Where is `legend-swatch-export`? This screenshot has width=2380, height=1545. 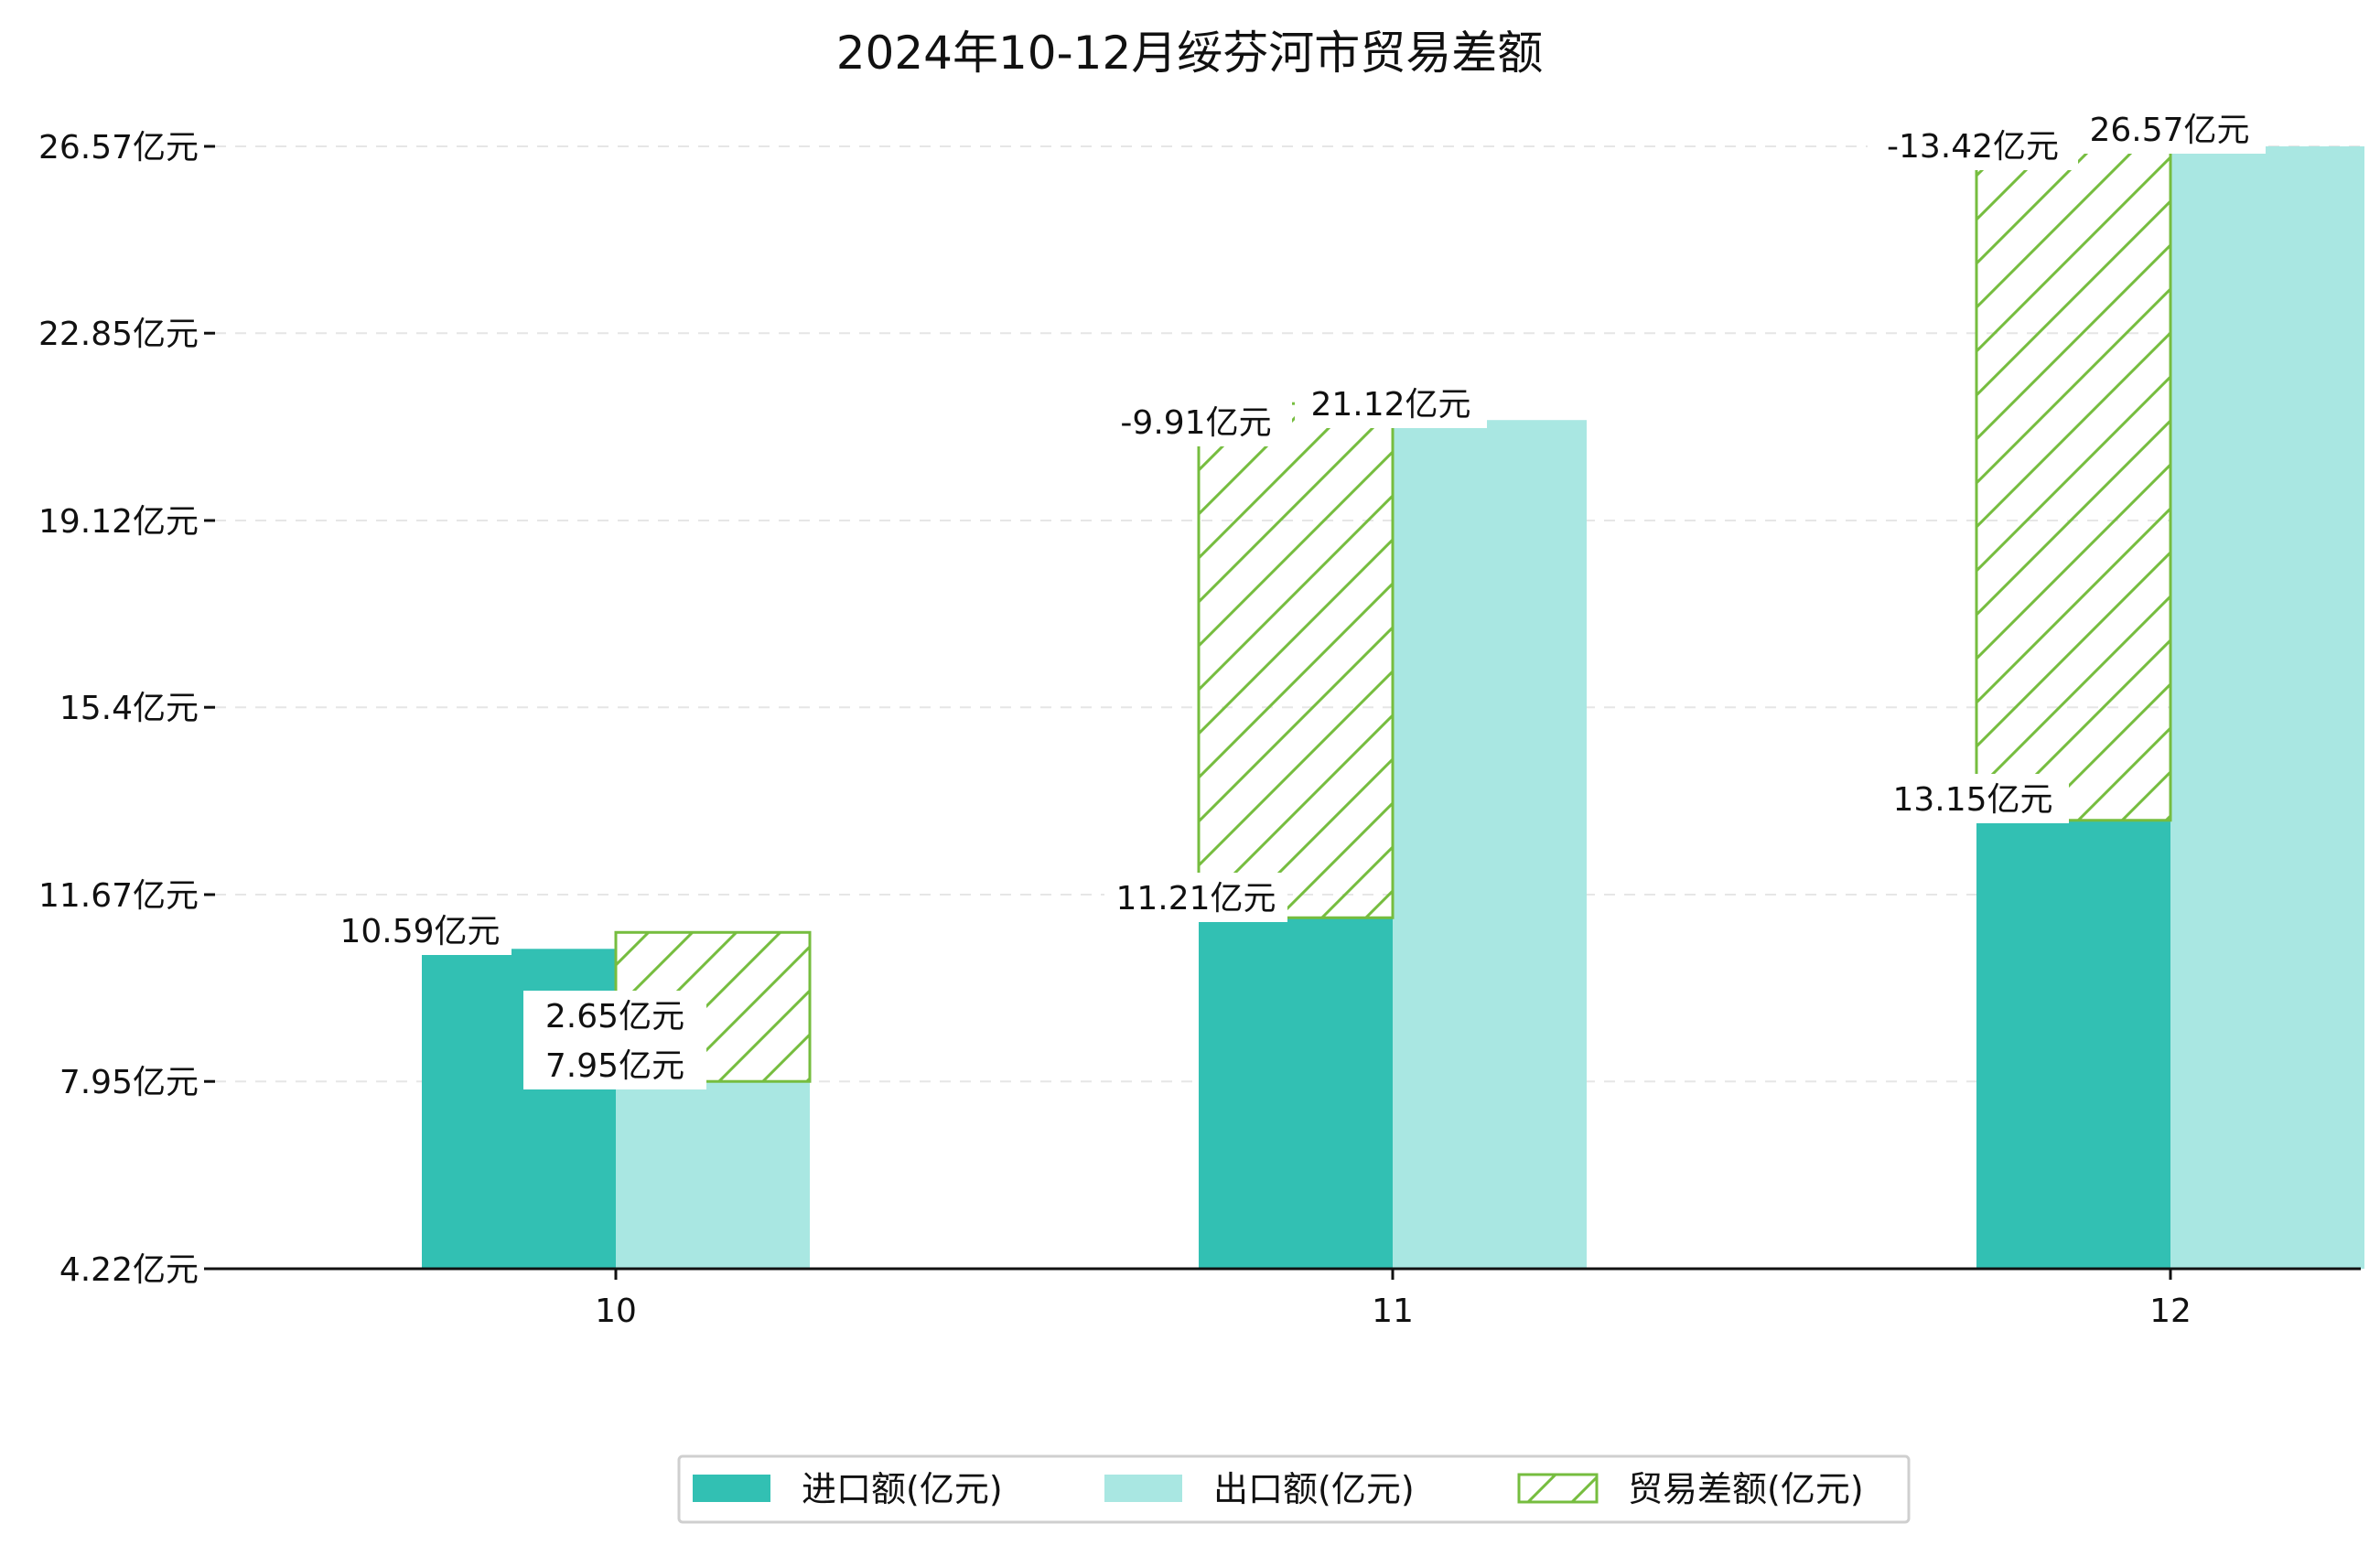
legend-swatch-export is located at coordinates (1143, 1488).